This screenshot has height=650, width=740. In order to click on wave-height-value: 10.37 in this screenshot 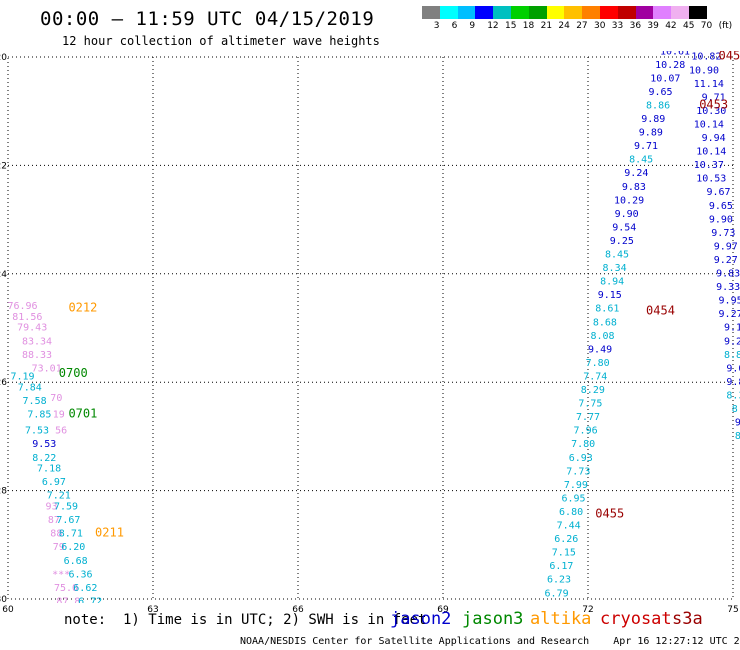, I will do `click(709, 165)`.